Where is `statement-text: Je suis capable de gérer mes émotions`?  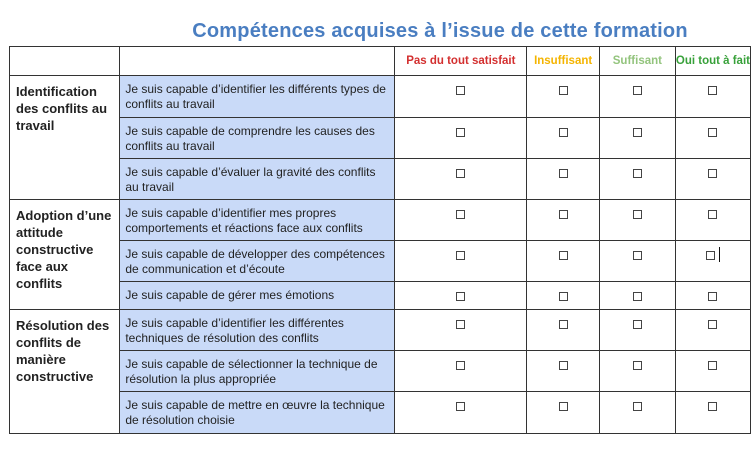
statement-text: Je suis capable de gérer mes émotions is located at coordinates (257, 295).